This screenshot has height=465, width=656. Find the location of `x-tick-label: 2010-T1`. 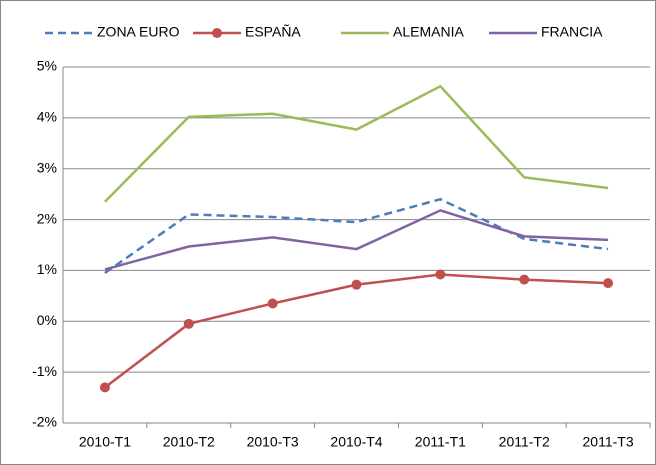

x-tick-label: 2010-T1 is located at coordinates (105, 442).